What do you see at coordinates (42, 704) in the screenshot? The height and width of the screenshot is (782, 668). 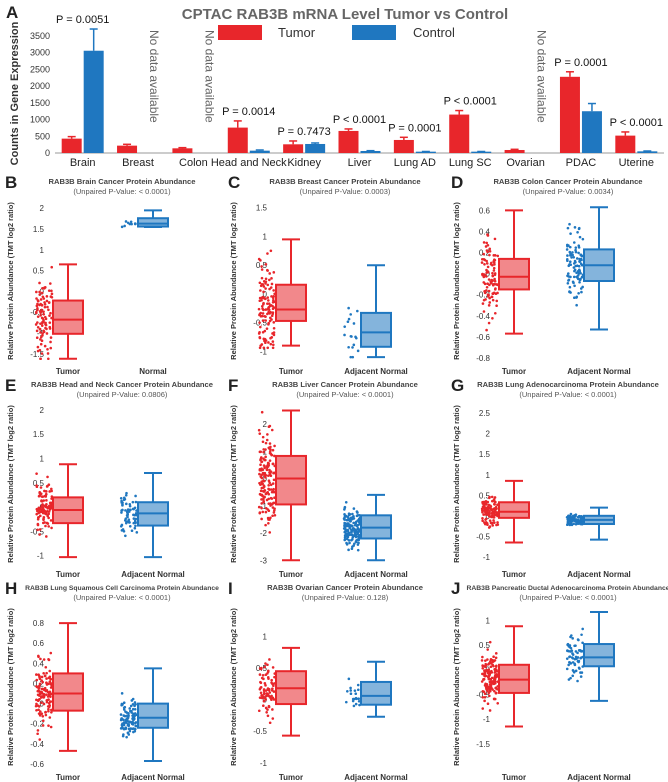 I see `y-tick-label: 0` at bounding box center [42, 704].